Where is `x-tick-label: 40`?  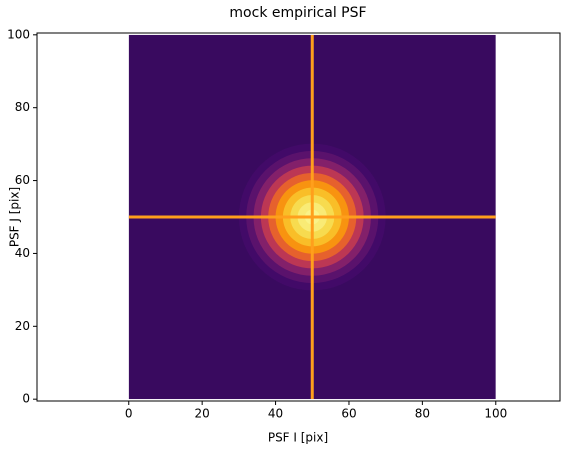 x-tick-label: 40 is located at coordinates (275, 414).